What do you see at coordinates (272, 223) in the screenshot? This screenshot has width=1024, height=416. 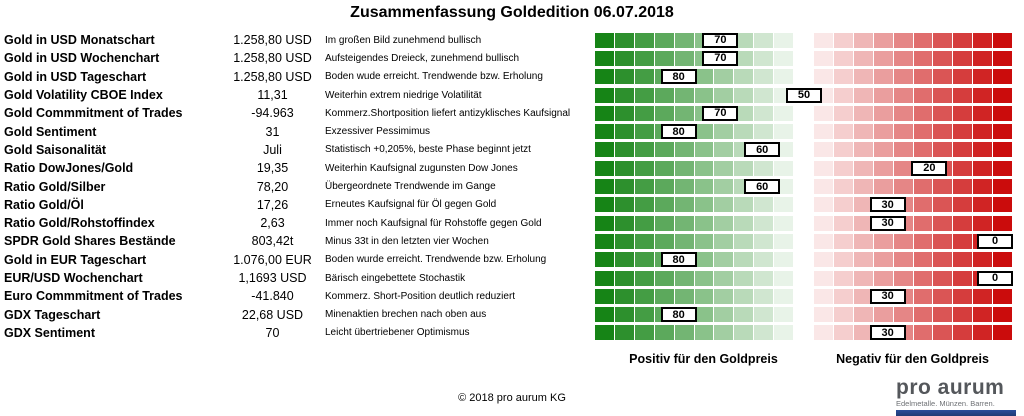 I see `row-value: 2,63` at bounding box center [272, 223].